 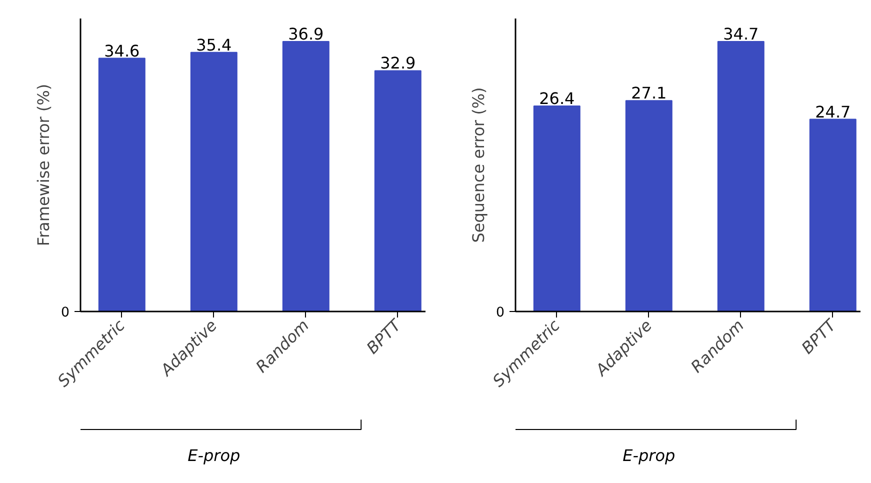 I want to click on data-label: 32.9, so click(x=398, y=63).